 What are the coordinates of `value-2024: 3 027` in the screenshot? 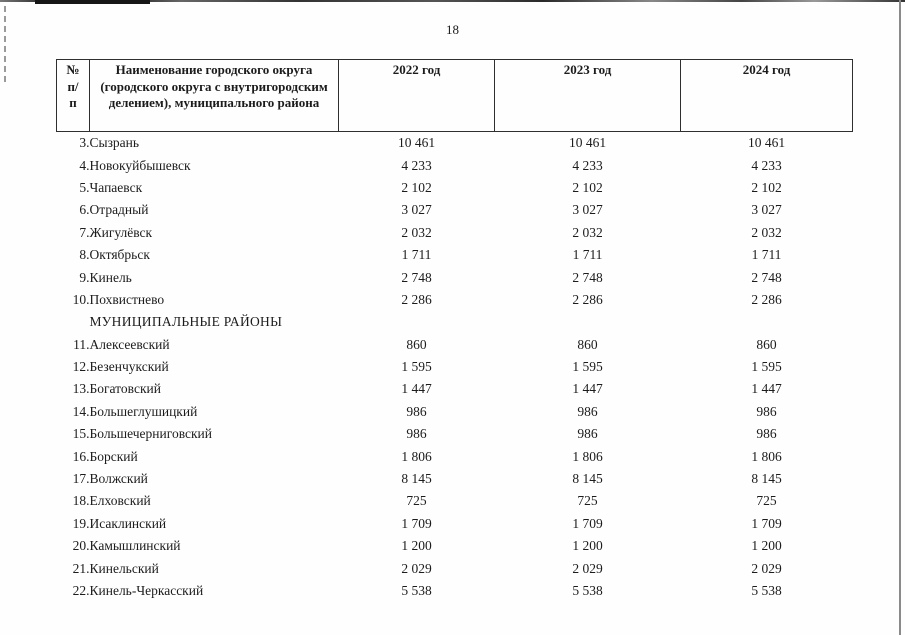 It's located at (766, 210).